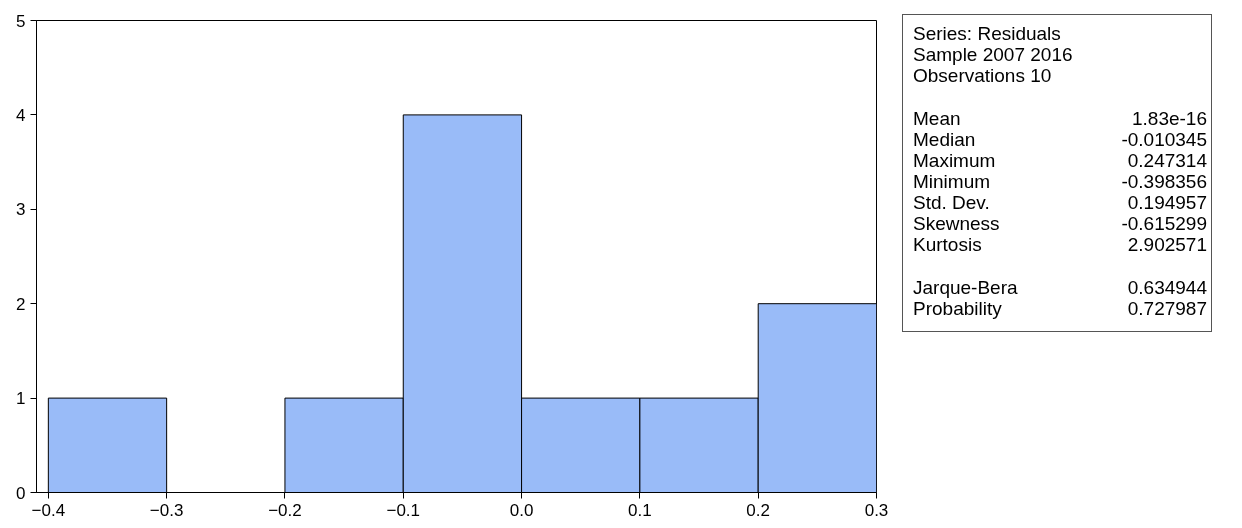 The image size is (1242, 528). What do you see at coordinates (21, 210) in the screenshot?
I see `y-tick-label: 3` at bounding box center [21, 210].